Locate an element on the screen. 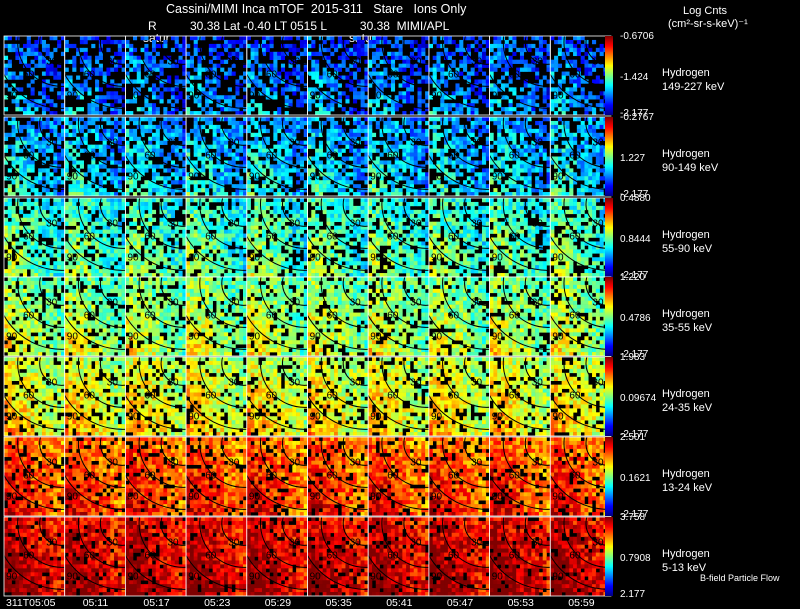  colorbar-mid-label: 0.1621 is located at coordinates (635, 478).